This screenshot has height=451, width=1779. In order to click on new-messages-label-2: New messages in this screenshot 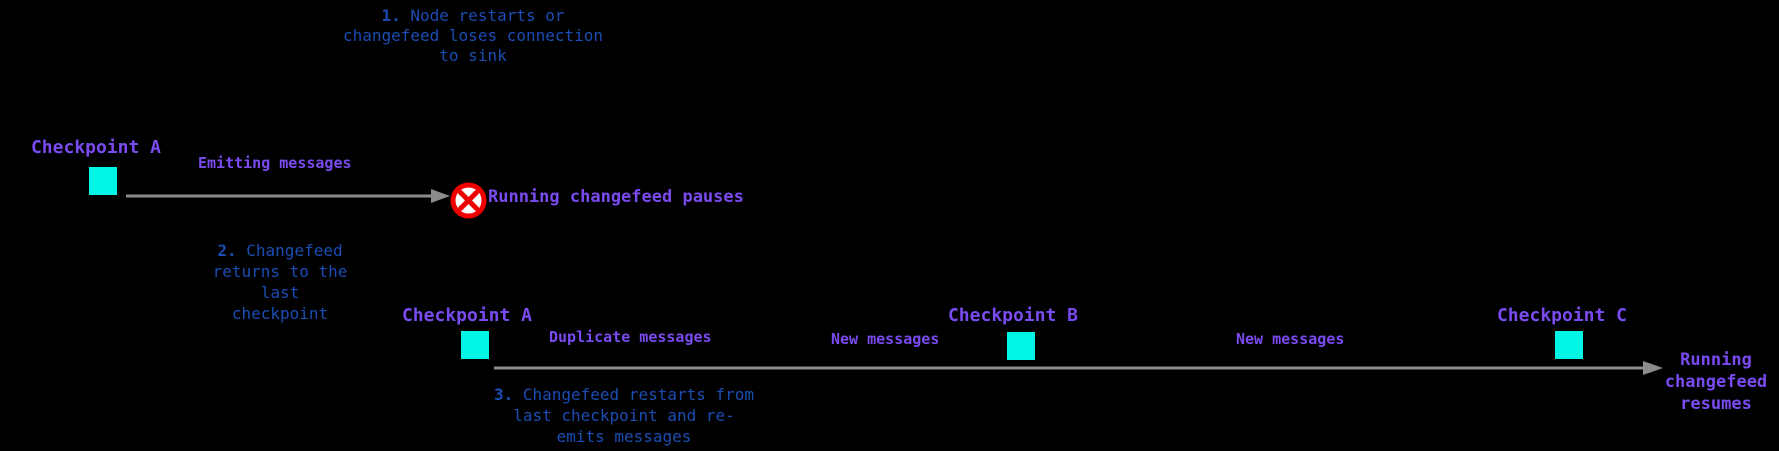, I will do `click(1290, 339)`.